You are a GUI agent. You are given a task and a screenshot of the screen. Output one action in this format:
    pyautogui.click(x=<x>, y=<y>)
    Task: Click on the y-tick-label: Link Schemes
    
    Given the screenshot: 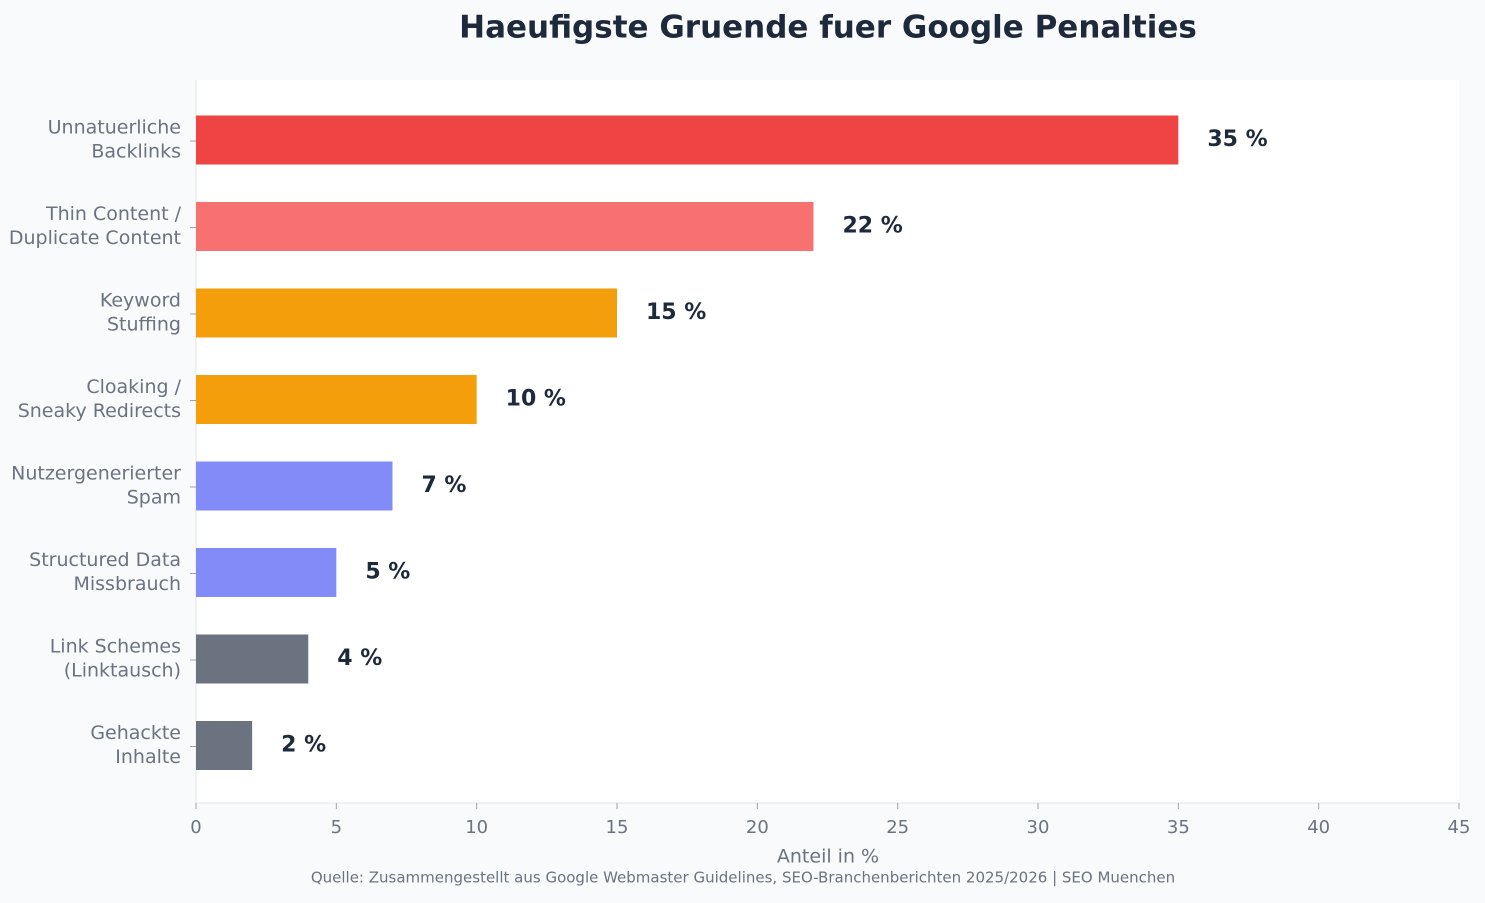 What is the action you would take?
    pyautogui.click(x=115, y=647)
    